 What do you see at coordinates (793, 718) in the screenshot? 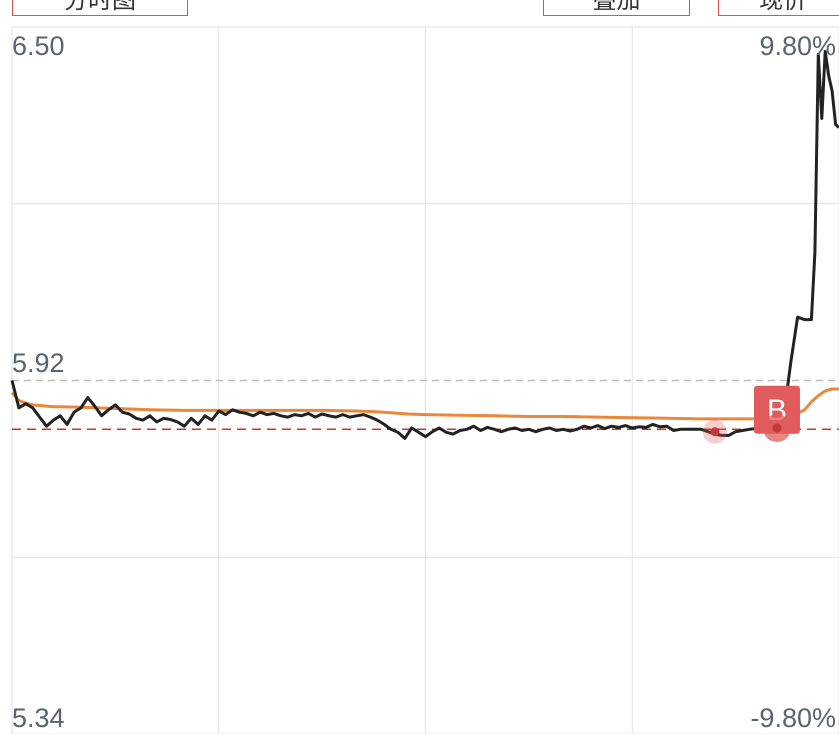
I see `y-axis-right-bottom-label: -9.80%` at bounding box center [793, 718].